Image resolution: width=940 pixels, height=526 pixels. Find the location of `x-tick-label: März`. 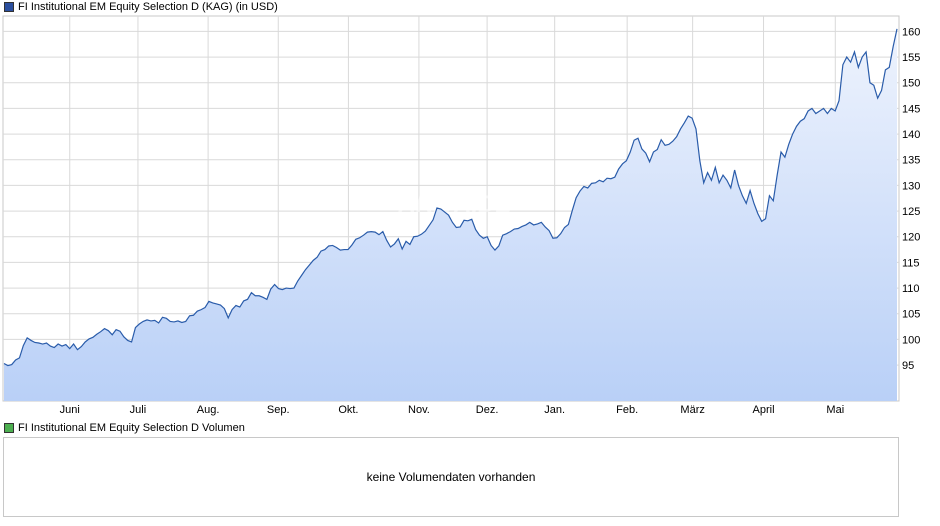

x-tick-label: März is located at coordinates (692, 410).